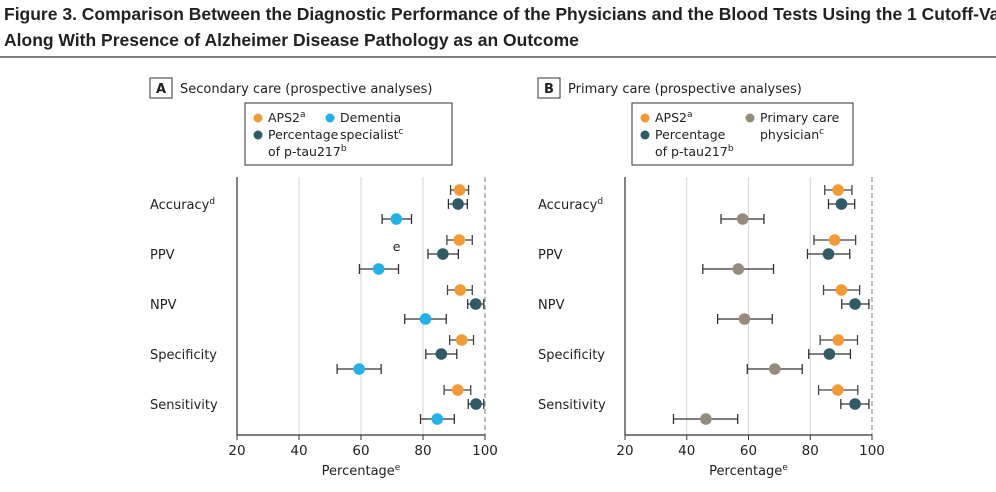 The height and width of the screenshot is (492, 996). What do you see at coordinates (397, 246) in the screenshot?
I see `row-annotation: e` at bounding box center [397, 246].